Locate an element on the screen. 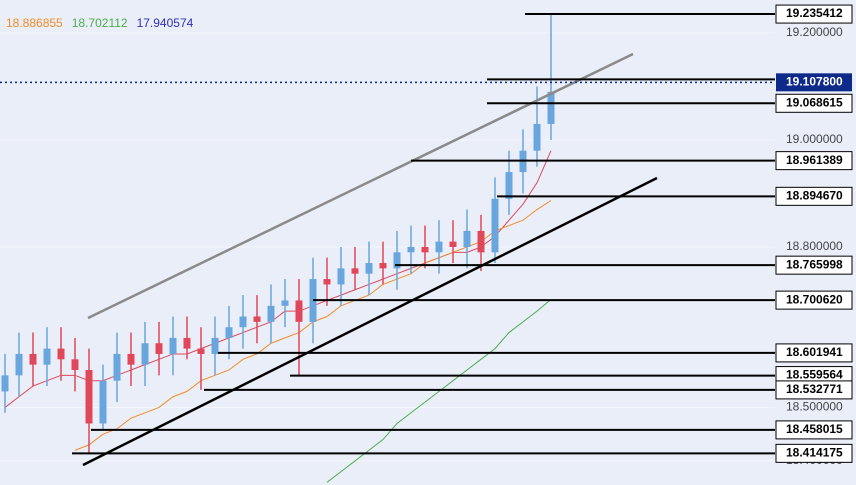  indicator-value: 18.702112 is located at coordinates (100, 23).